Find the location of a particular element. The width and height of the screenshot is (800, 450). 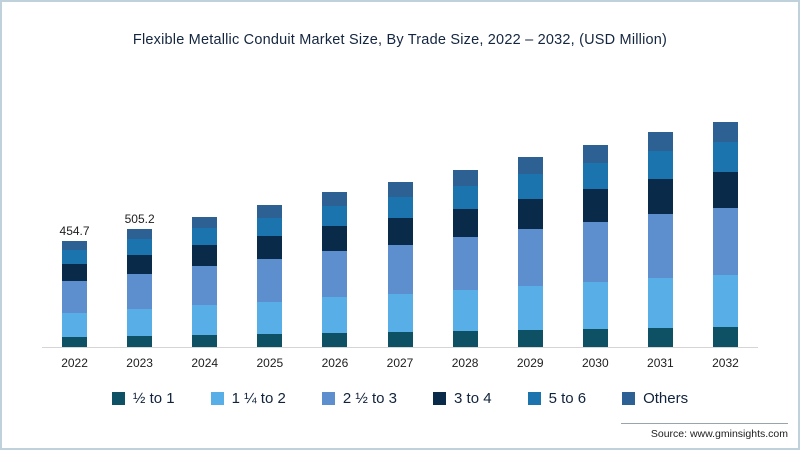

bar-group: 454.7 is located at coordinates (74, 220).